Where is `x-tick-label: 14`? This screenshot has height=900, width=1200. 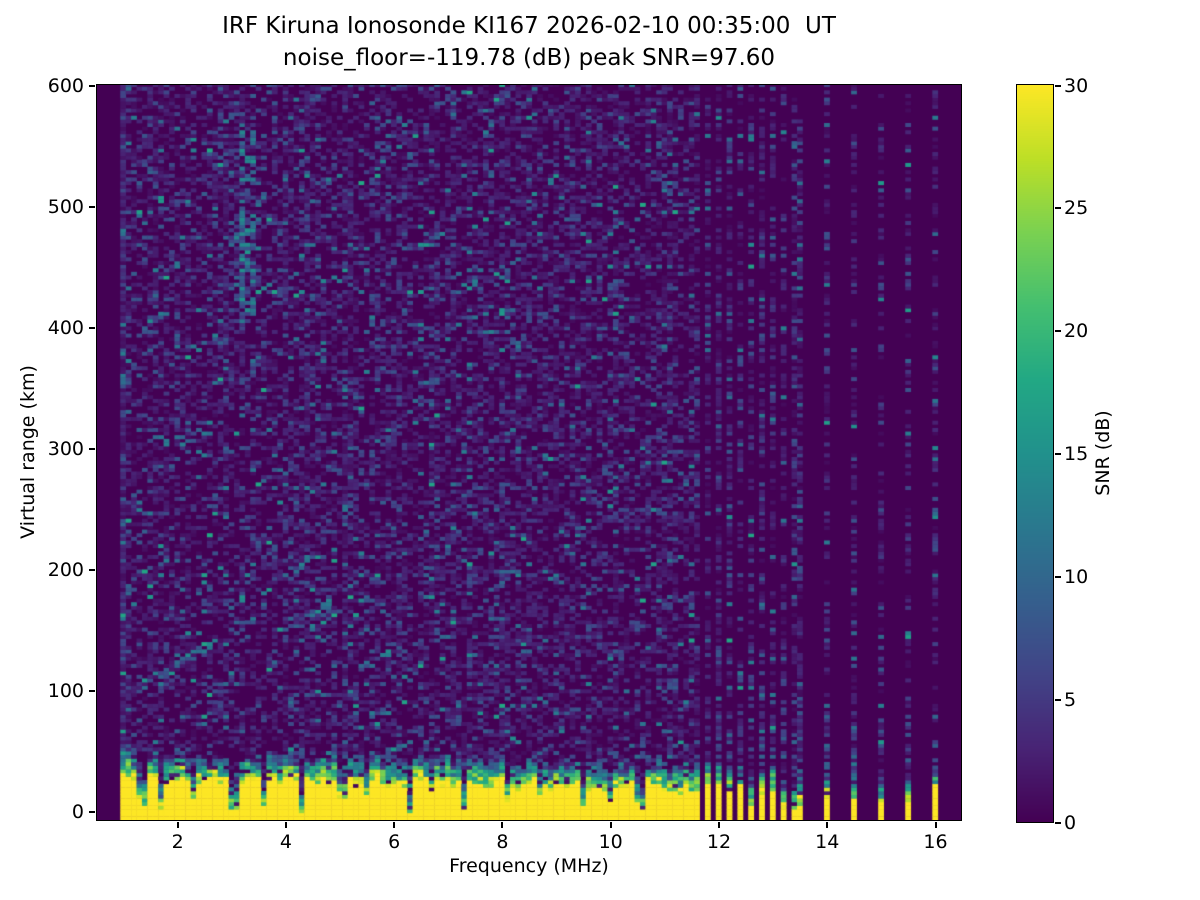
x-tick-label: 14 is located at coordinates (827, 842).